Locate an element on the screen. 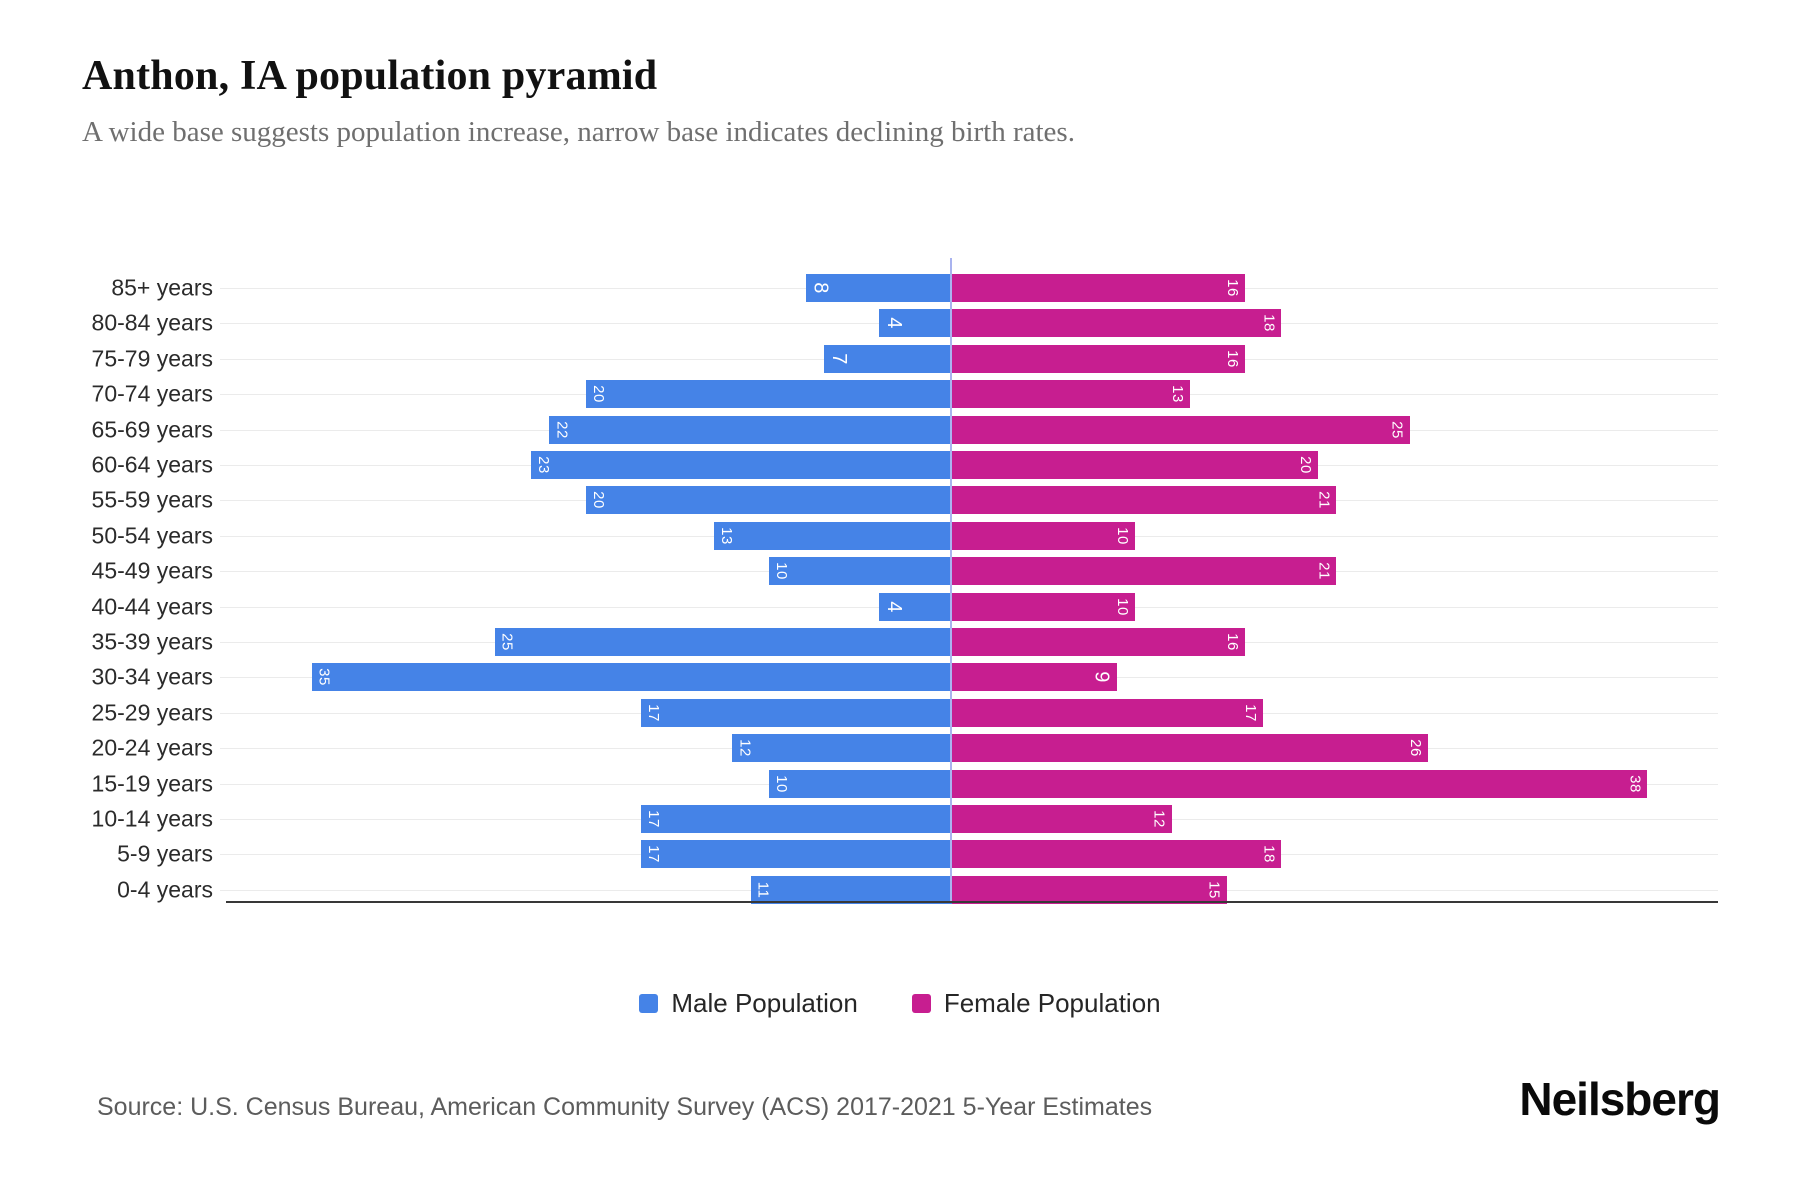  pyramid-row: 80-84 years 4 18 is located at coordinates (900, 323).